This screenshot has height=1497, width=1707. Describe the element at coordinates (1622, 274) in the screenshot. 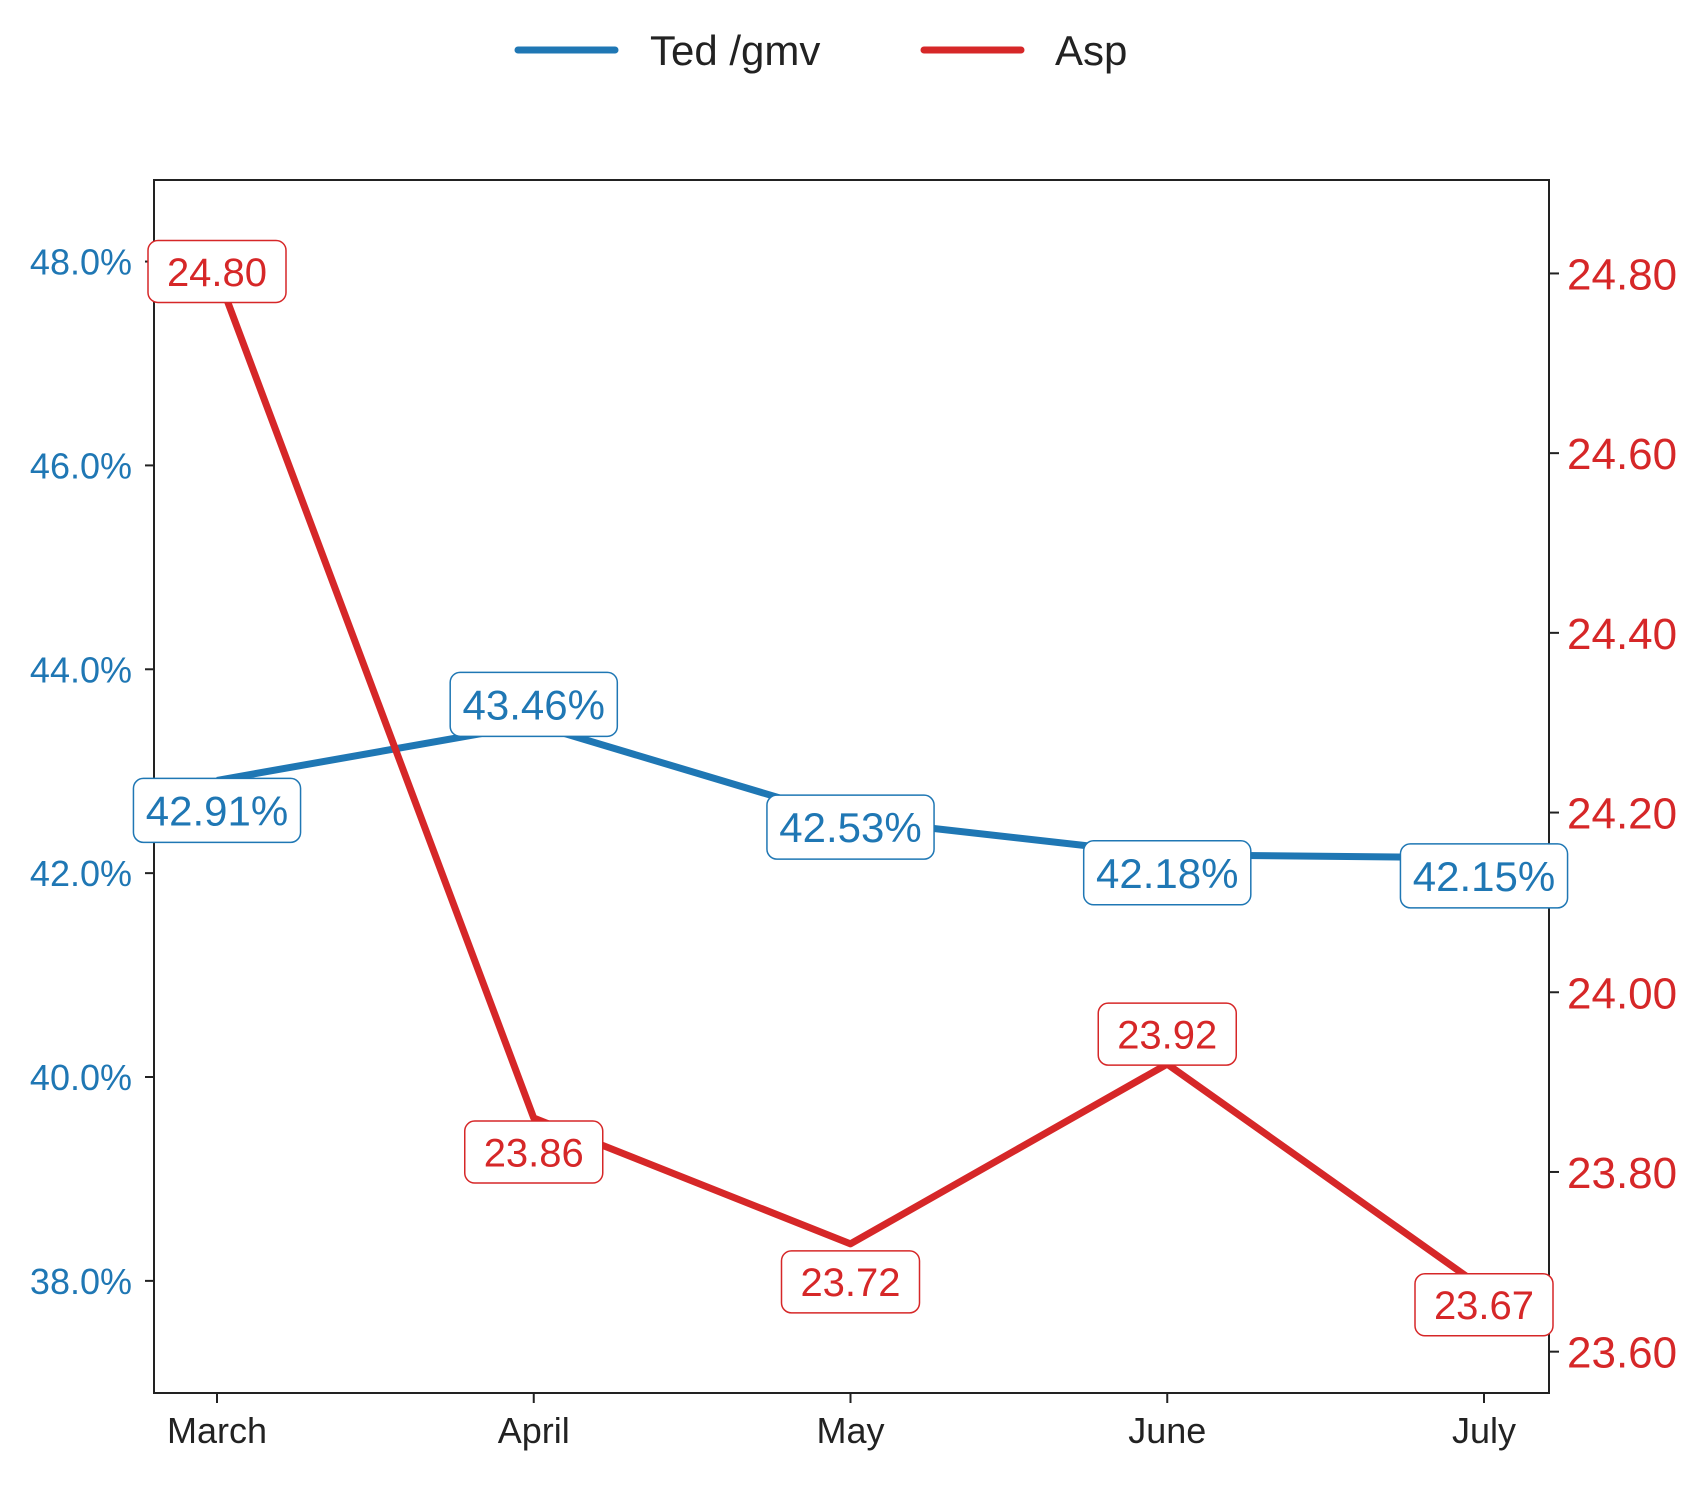

I see `y-right-tick-label: 24.80` at that location.